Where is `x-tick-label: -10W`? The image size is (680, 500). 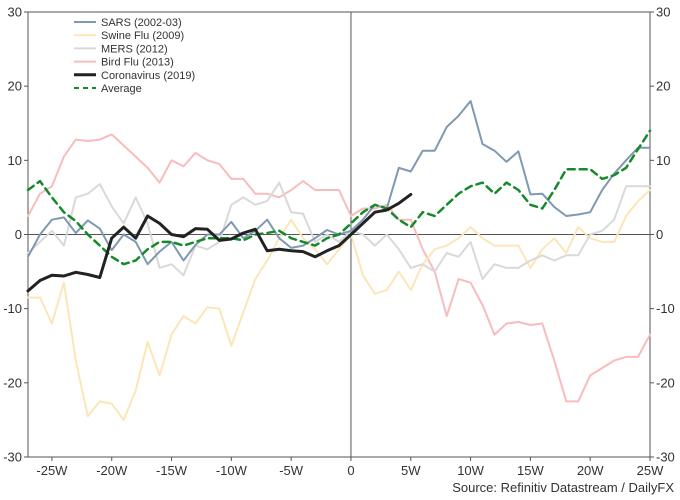 x-tick-label: -10W is located at coordinates (232, 470).